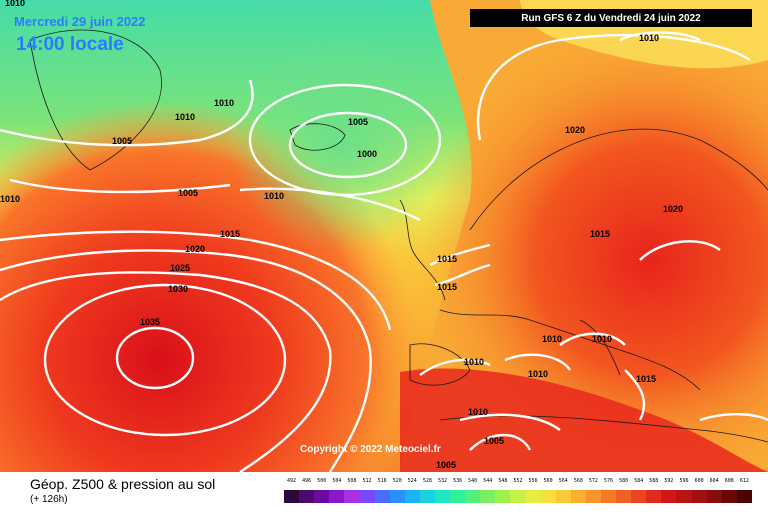  Describe the element at coordinates (367, 481) in the screenshot. I see `scale-label: 512` at that location.